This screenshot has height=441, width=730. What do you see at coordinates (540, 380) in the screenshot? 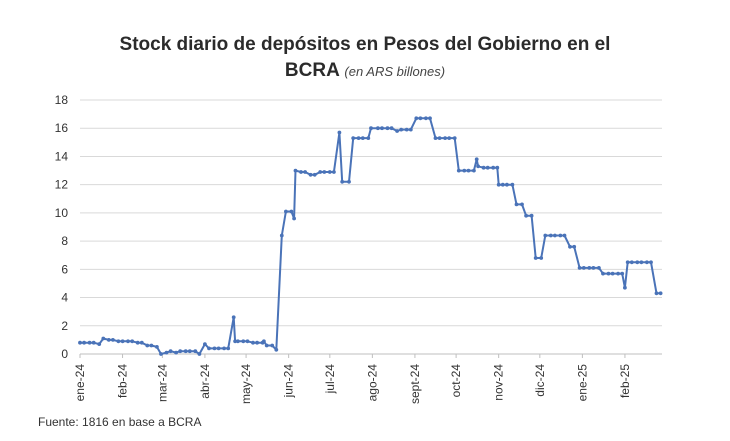
I see `x-tick-label: dic-24` at bounding box center [540, 380].